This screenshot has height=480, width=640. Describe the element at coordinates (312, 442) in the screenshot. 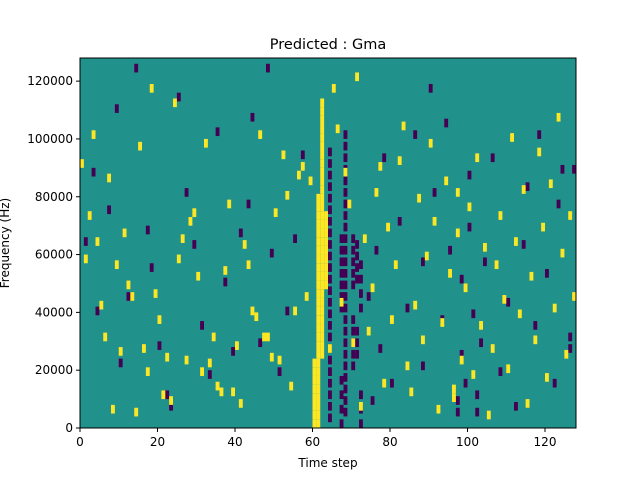

I see `x-tick-label: 60` at that location.